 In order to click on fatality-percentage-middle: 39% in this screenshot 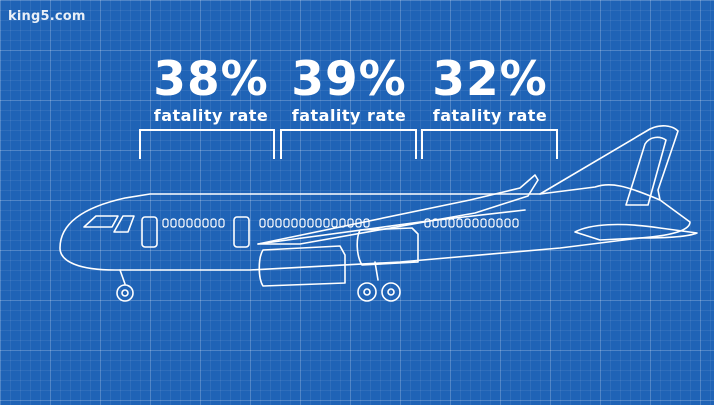, I will do `click(349, 79)`.